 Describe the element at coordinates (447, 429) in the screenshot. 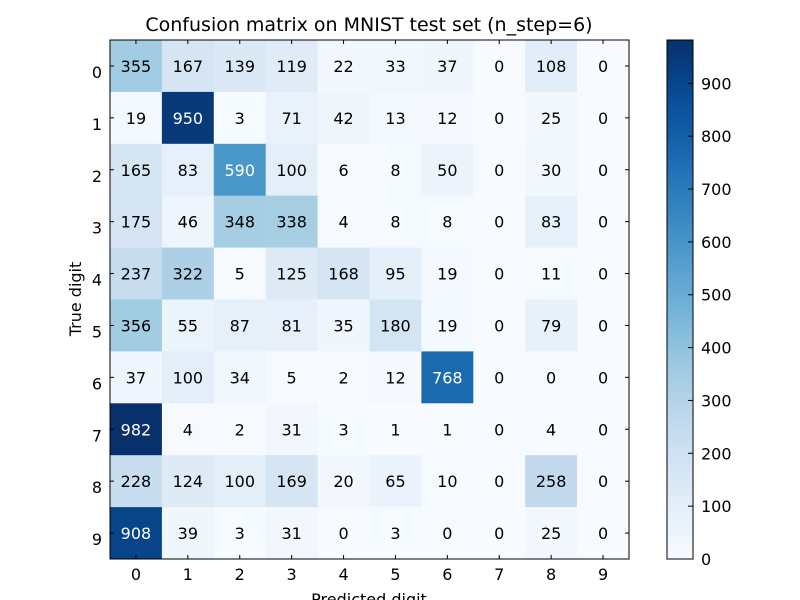

I see `cell-value-label: 1` at that location.